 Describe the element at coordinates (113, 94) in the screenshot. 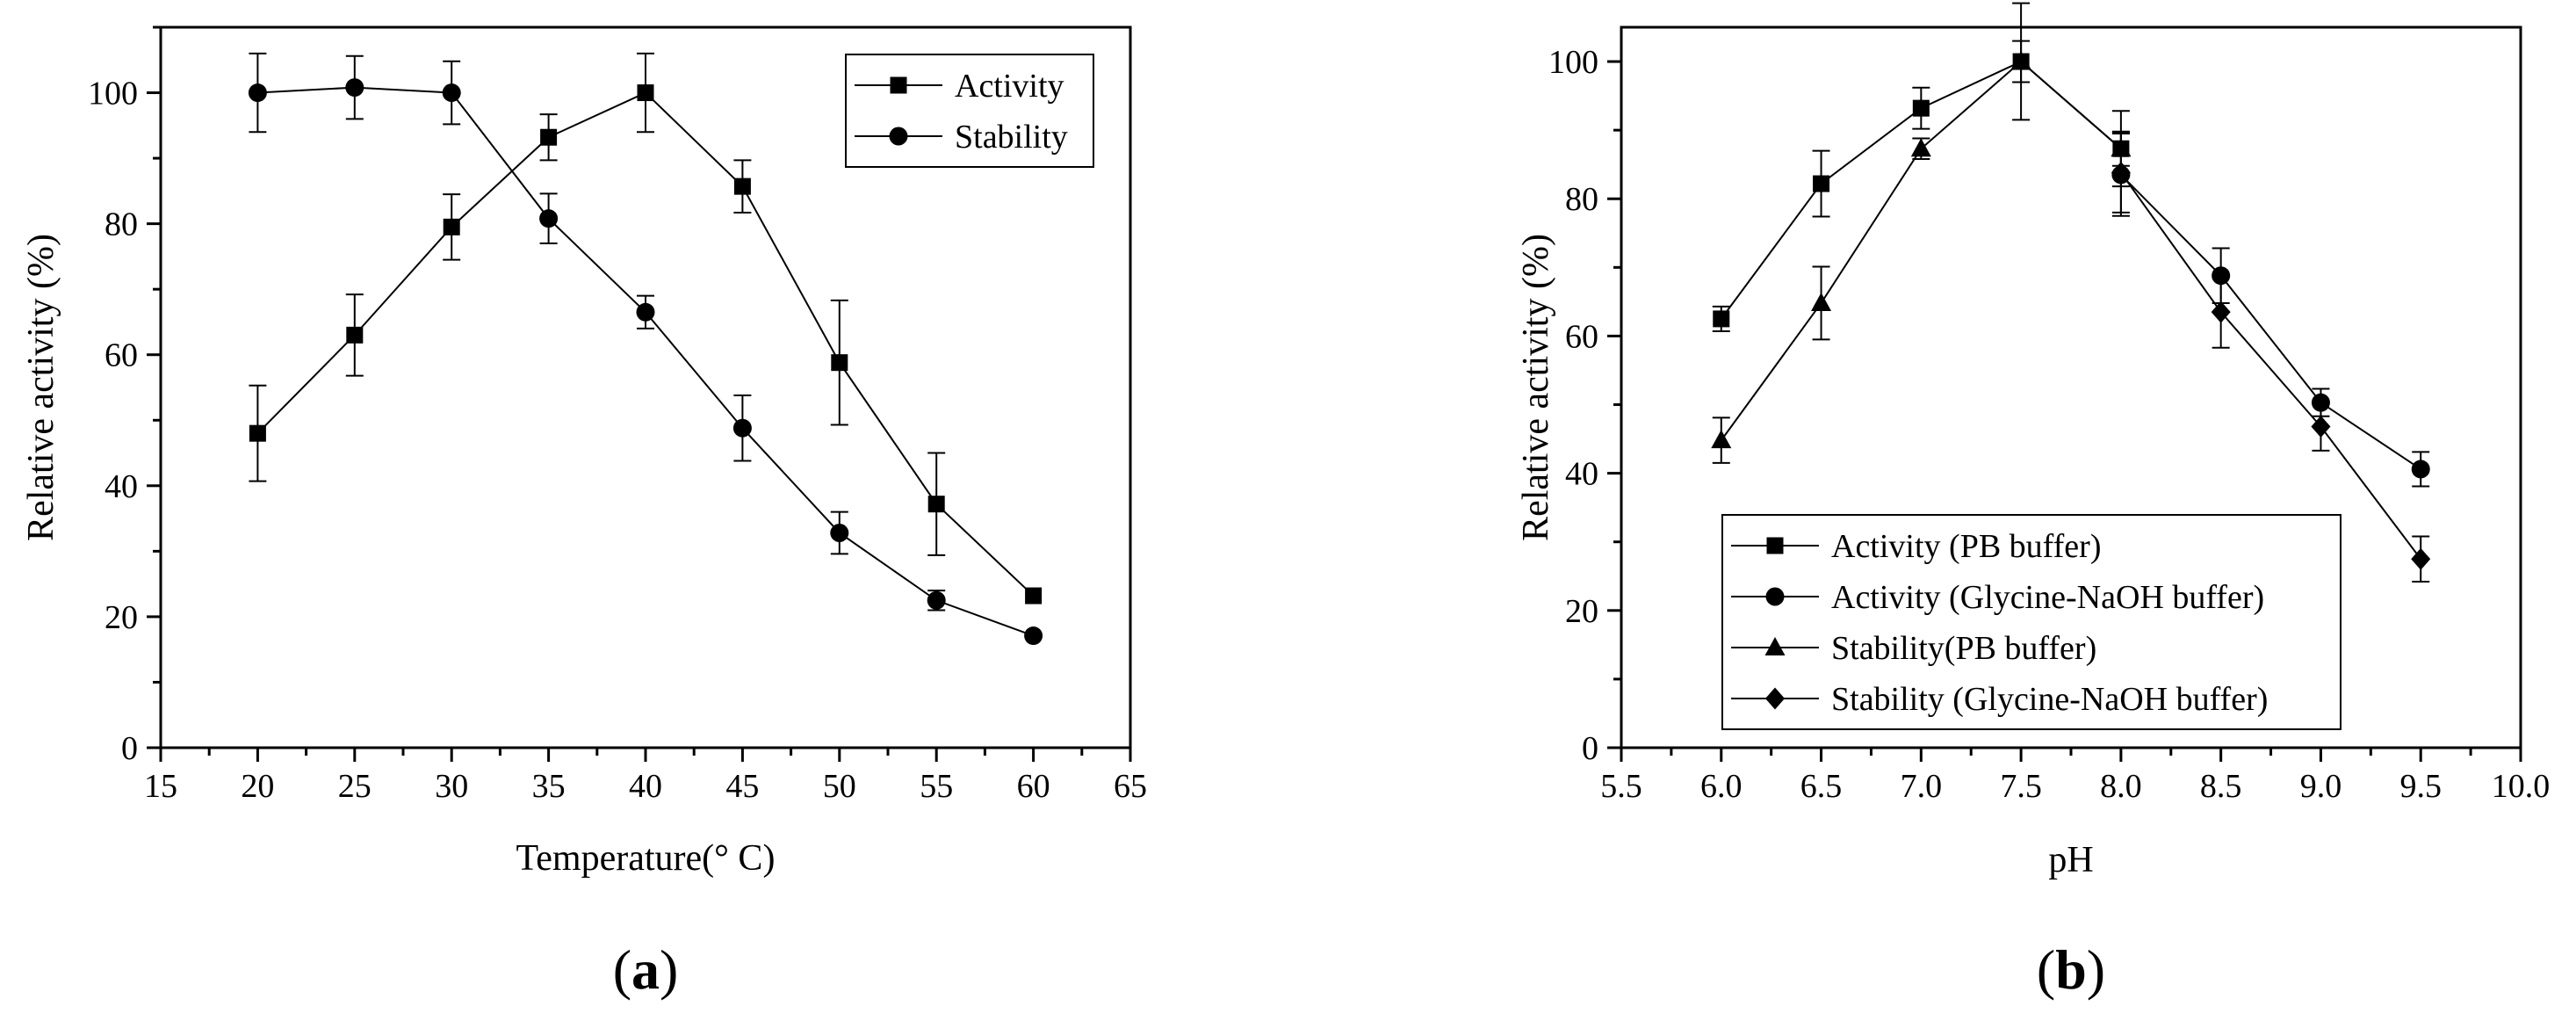

I see `y-tick-label-a: 100` at that location.